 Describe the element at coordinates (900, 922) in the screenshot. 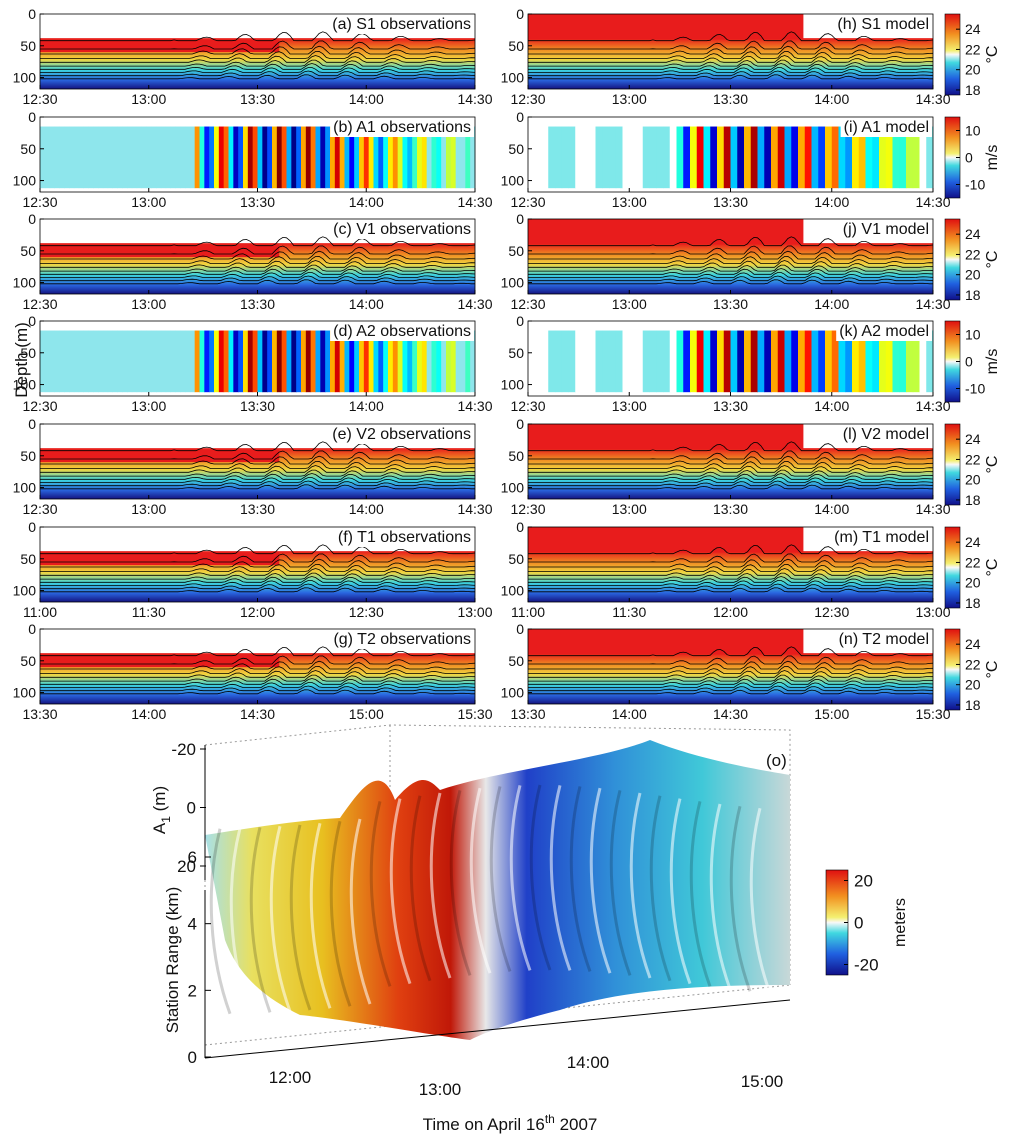

I see `colorbar-unit: meters` at that location.